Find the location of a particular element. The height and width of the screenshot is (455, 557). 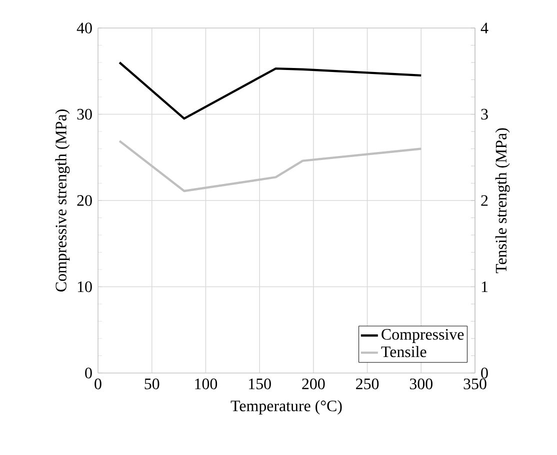

y-tick-label: 20 is located at coordinates (84, 200).